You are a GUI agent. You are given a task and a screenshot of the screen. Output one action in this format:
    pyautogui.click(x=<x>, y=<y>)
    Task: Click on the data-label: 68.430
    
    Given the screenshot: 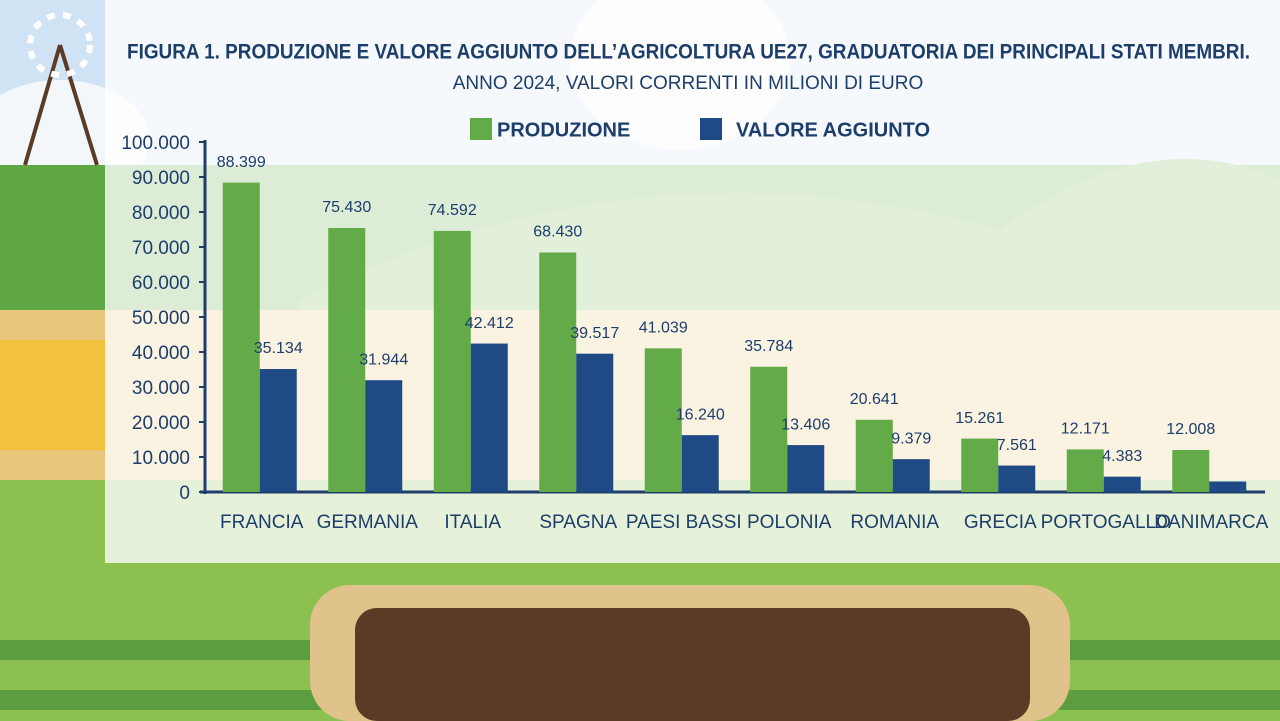 What is the action you would take?
    pyautogui.click(x=557, y=232)
    